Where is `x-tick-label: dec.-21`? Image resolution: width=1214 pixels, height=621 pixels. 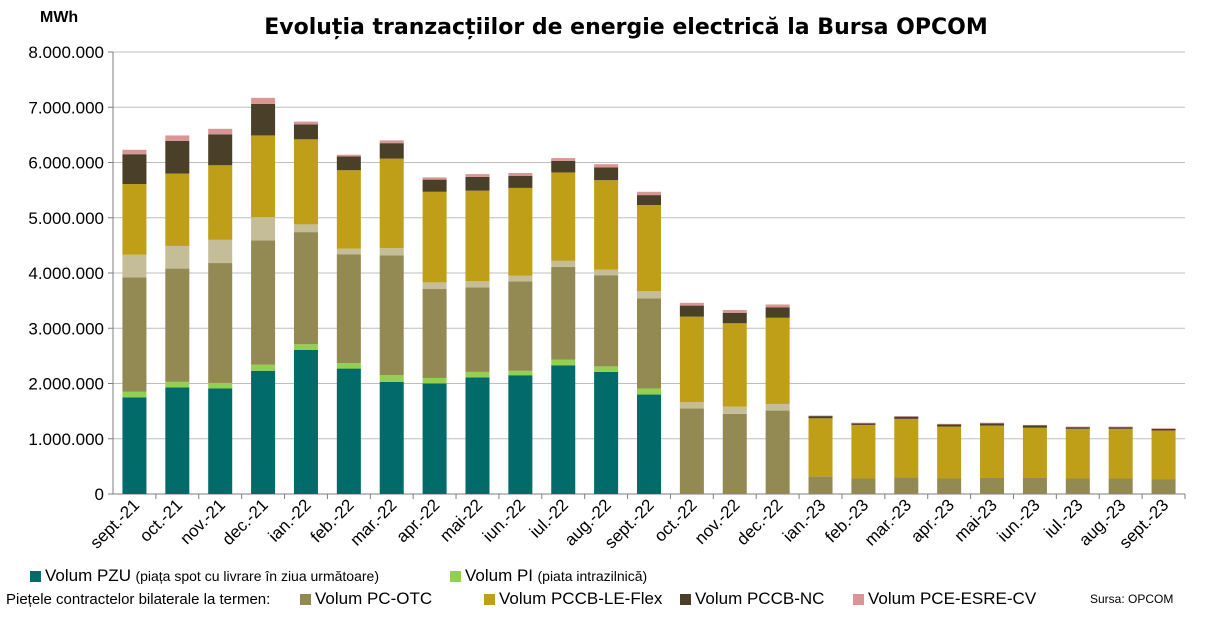
x-tick-label: dec.-21 is located at coordinates (245, 522).